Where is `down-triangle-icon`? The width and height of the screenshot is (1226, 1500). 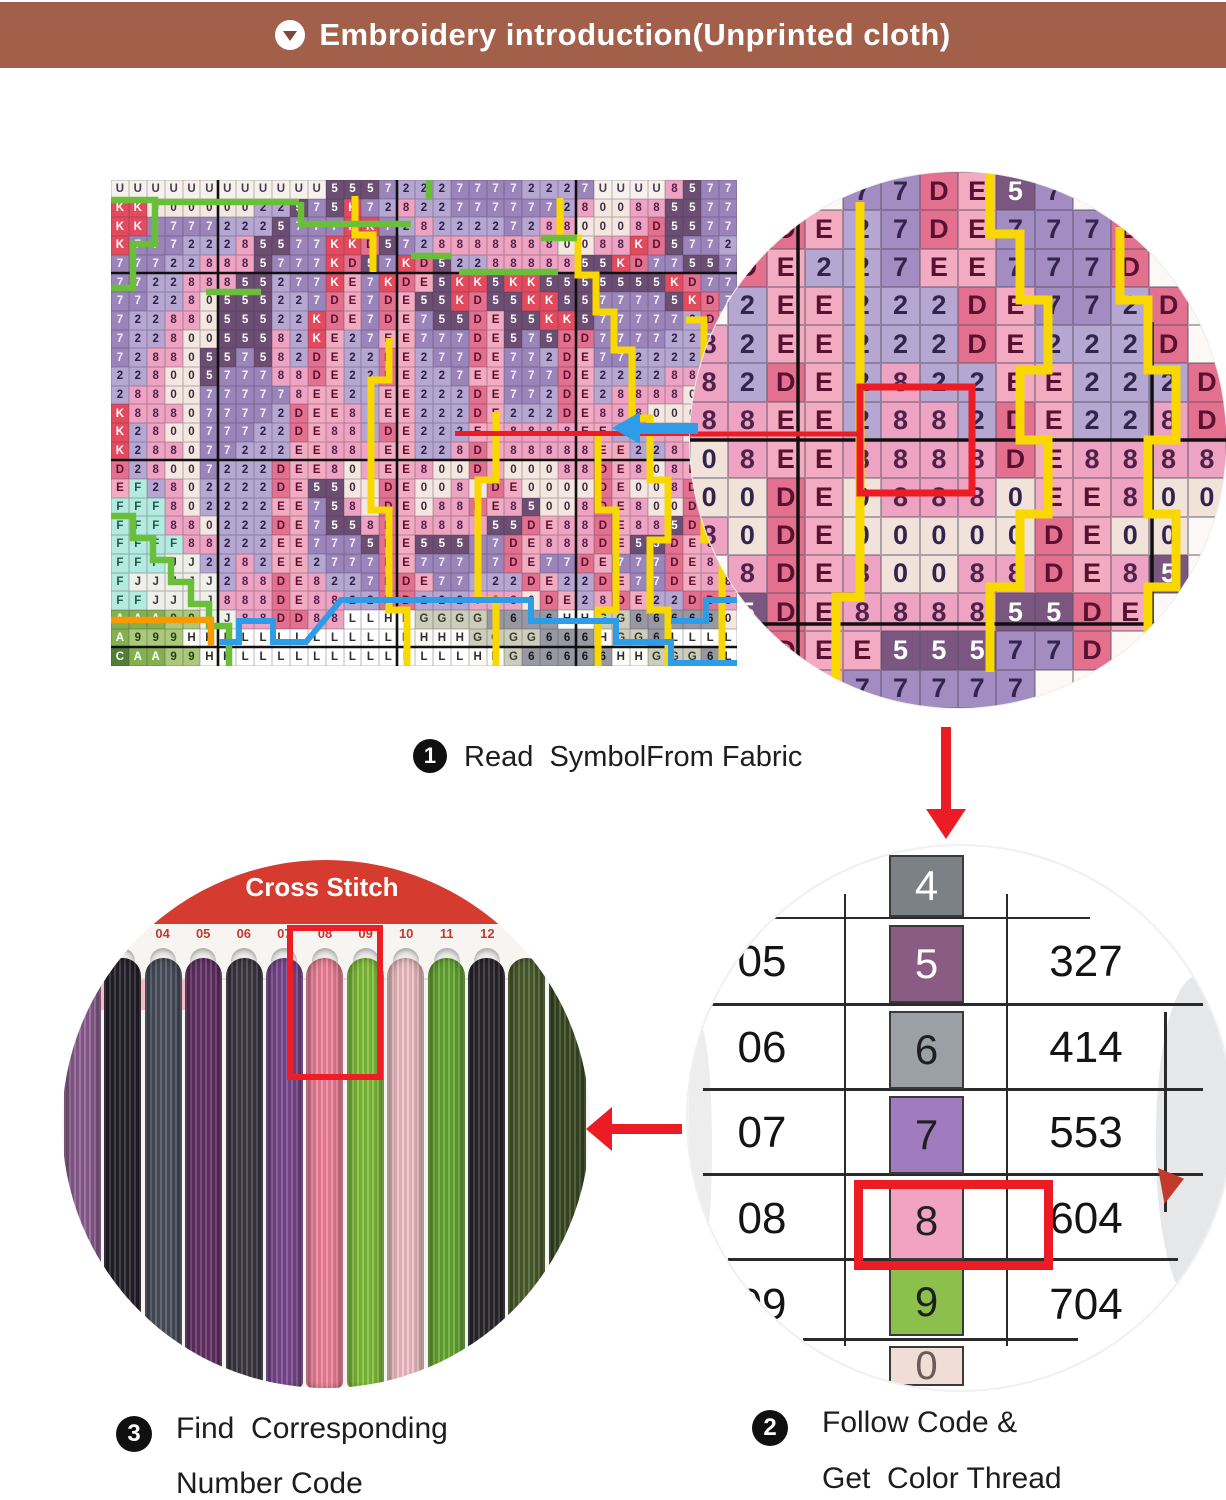 down-triangle-icon is located at coordinates (290, 35).